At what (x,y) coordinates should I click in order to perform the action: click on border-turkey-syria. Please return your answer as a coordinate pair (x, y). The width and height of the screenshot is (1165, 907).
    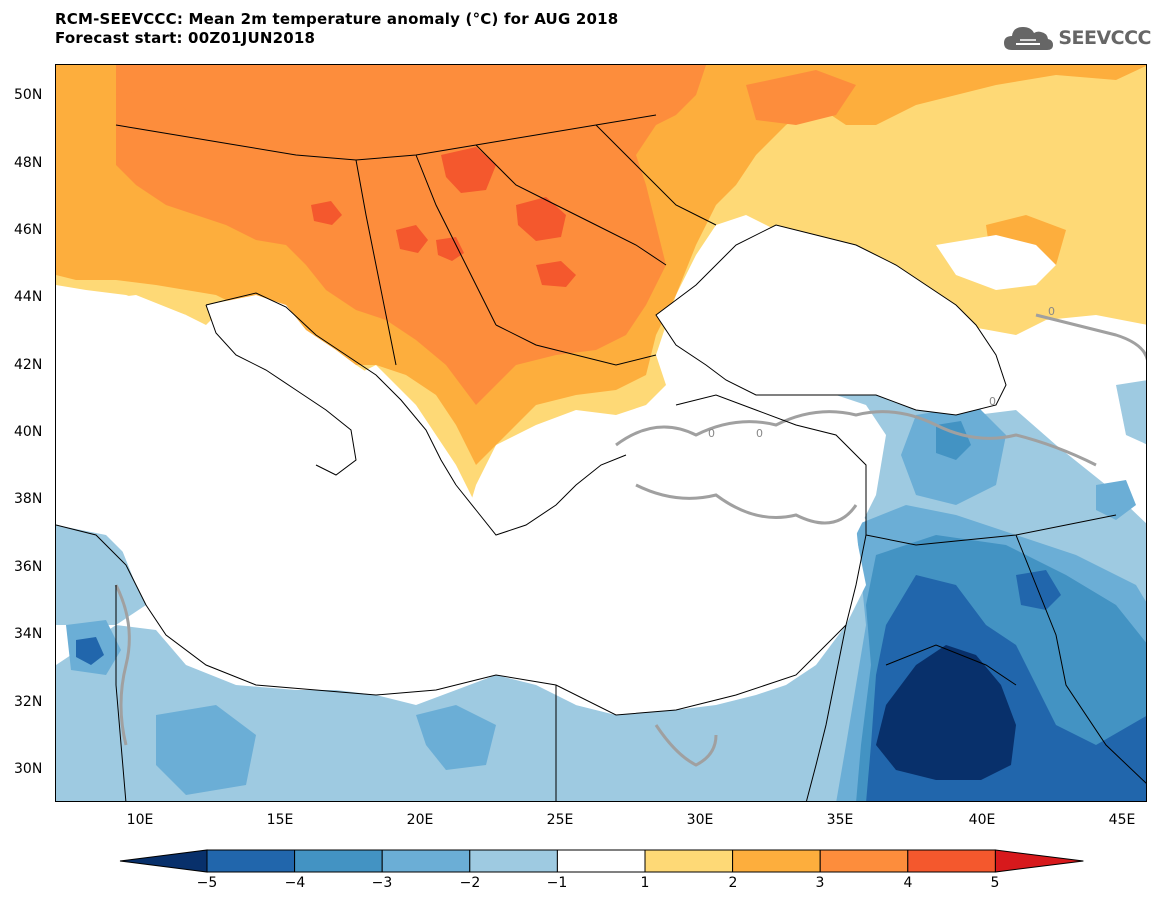
    Looking at the image, I should click on (991, 530).